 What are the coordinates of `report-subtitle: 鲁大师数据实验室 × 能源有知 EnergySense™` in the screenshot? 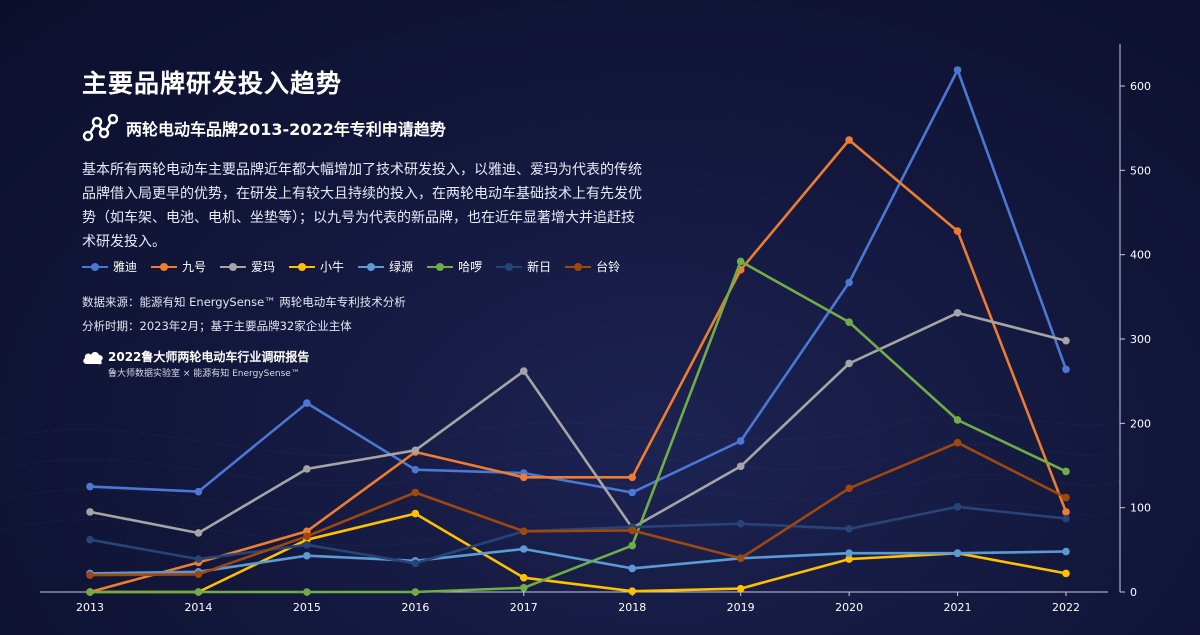 It's located at (204, 374).